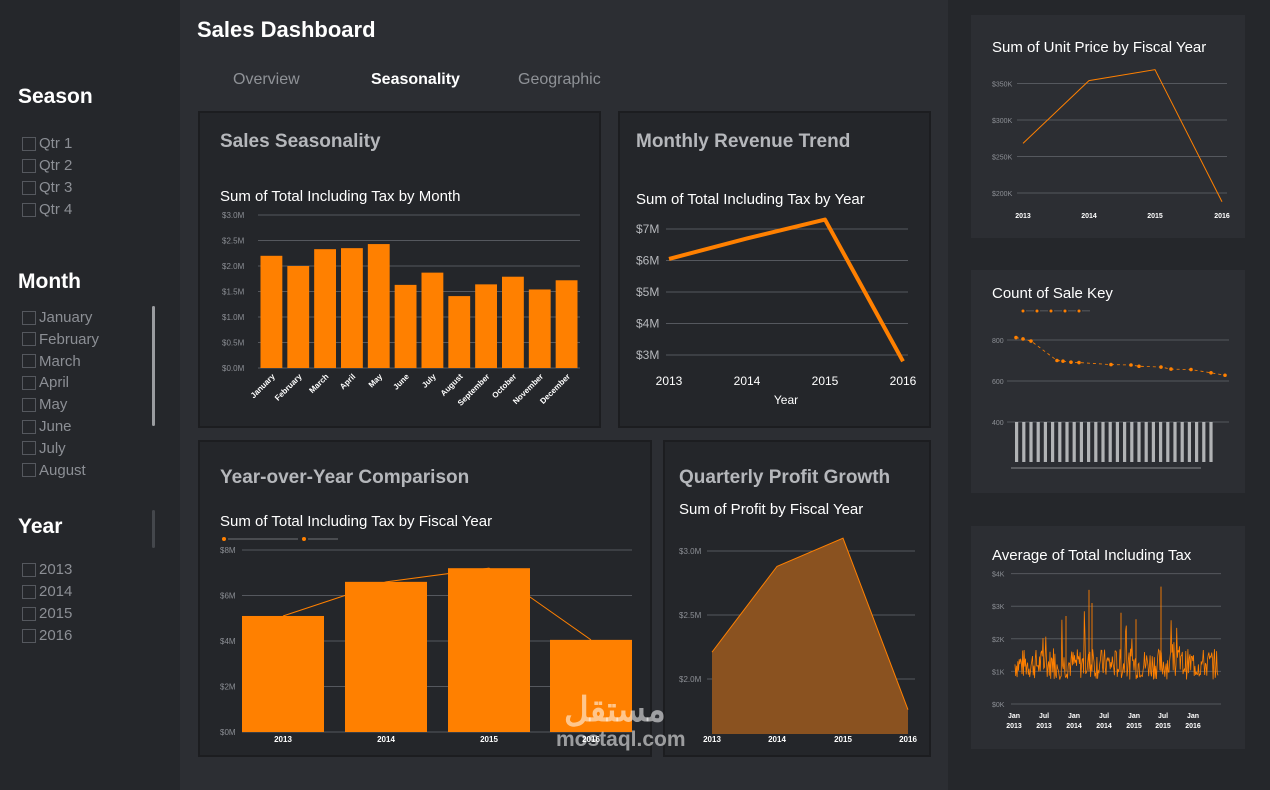 The image size is (1270, 790). Describe the element at coordinates (47, 569) in the screenshot. I see `slicer-item-year: 2013` at that location.